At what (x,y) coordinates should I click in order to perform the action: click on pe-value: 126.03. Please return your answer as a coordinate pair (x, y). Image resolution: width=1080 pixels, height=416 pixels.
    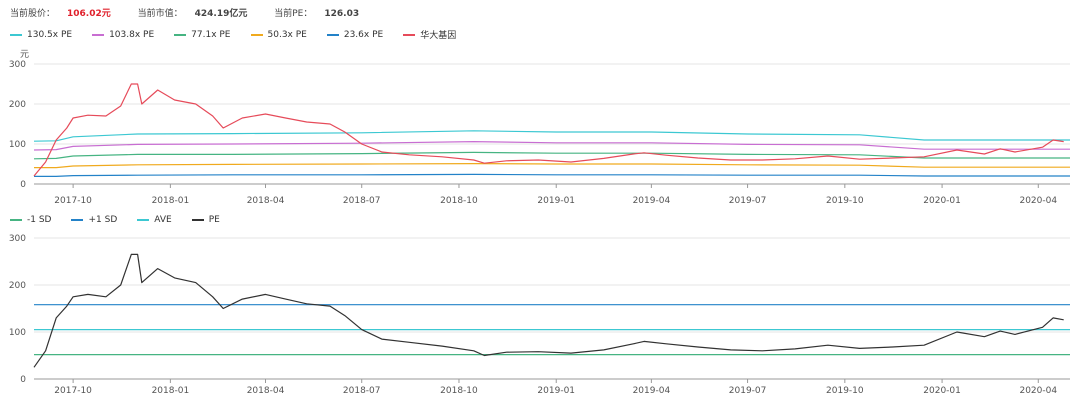
    Looking at the image, I should click on (342, 14).